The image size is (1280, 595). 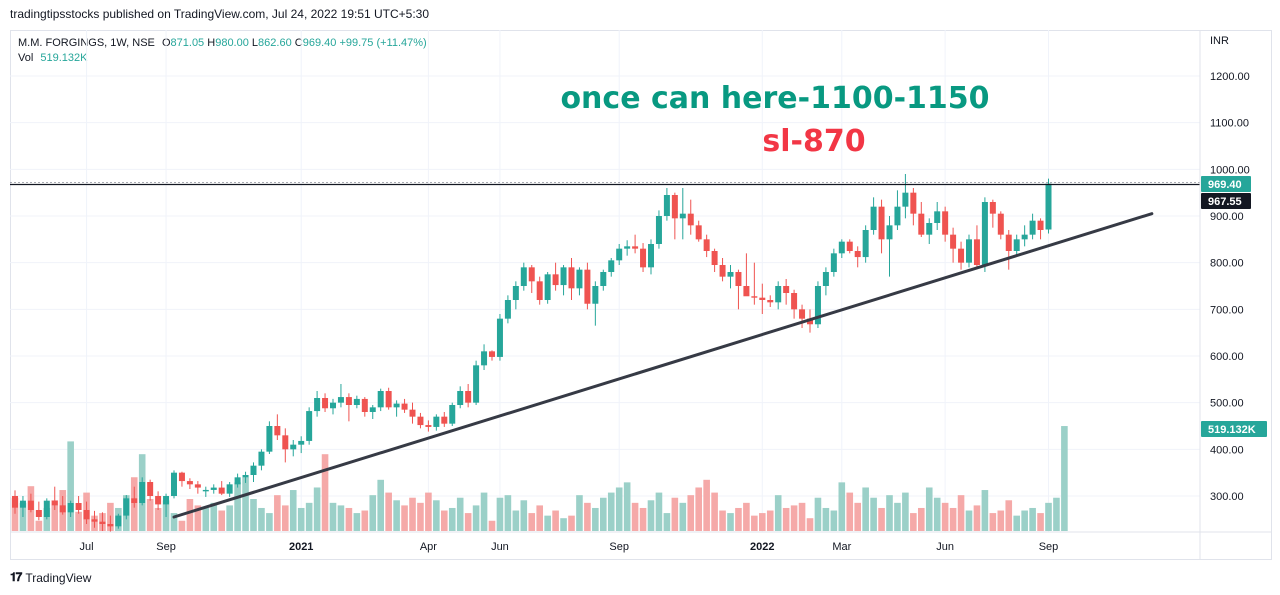 I want to click on close-value: 969.40, so click(x=319, y=43).